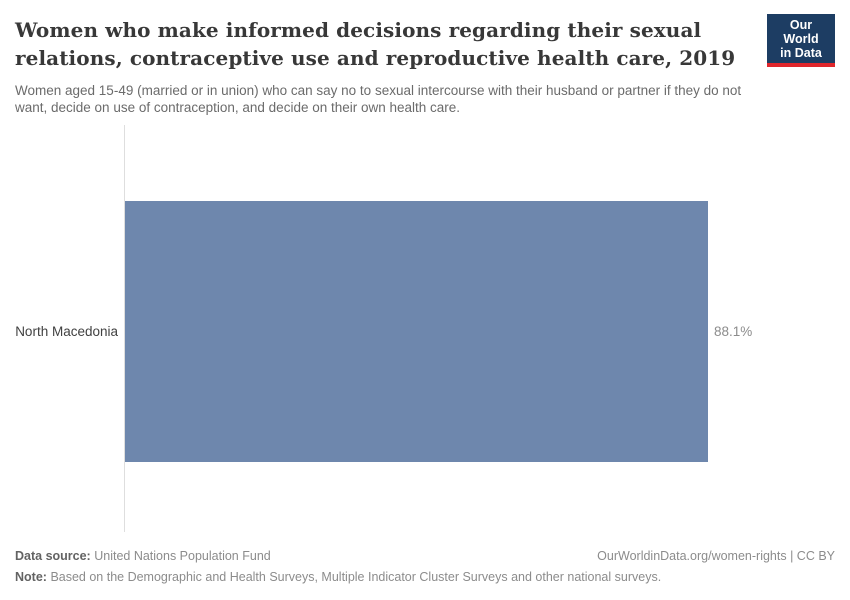 The width and height of the screenshot is (850, 600). What do you see at coordinates (733, 331) in the screenshot?
I see `value-label: 88.1%` at bounding box center [733, 331].